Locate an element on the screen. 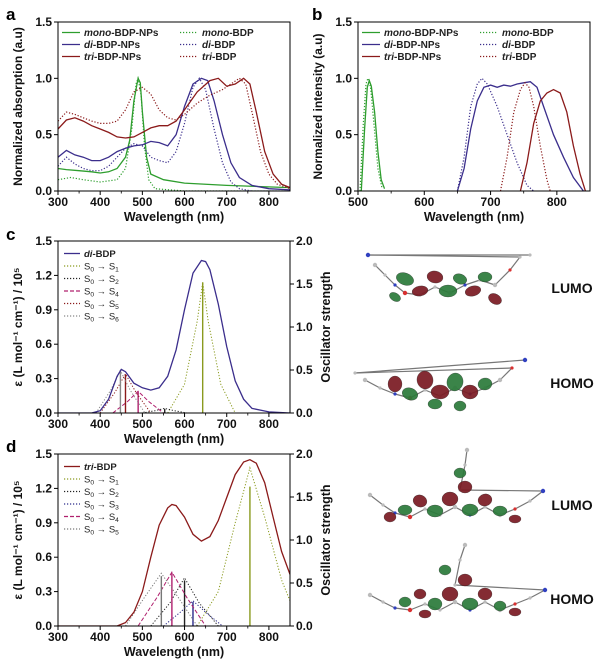 This screenshot has height=668, width=600. panel-label: a is located at coordinates (11, 14).